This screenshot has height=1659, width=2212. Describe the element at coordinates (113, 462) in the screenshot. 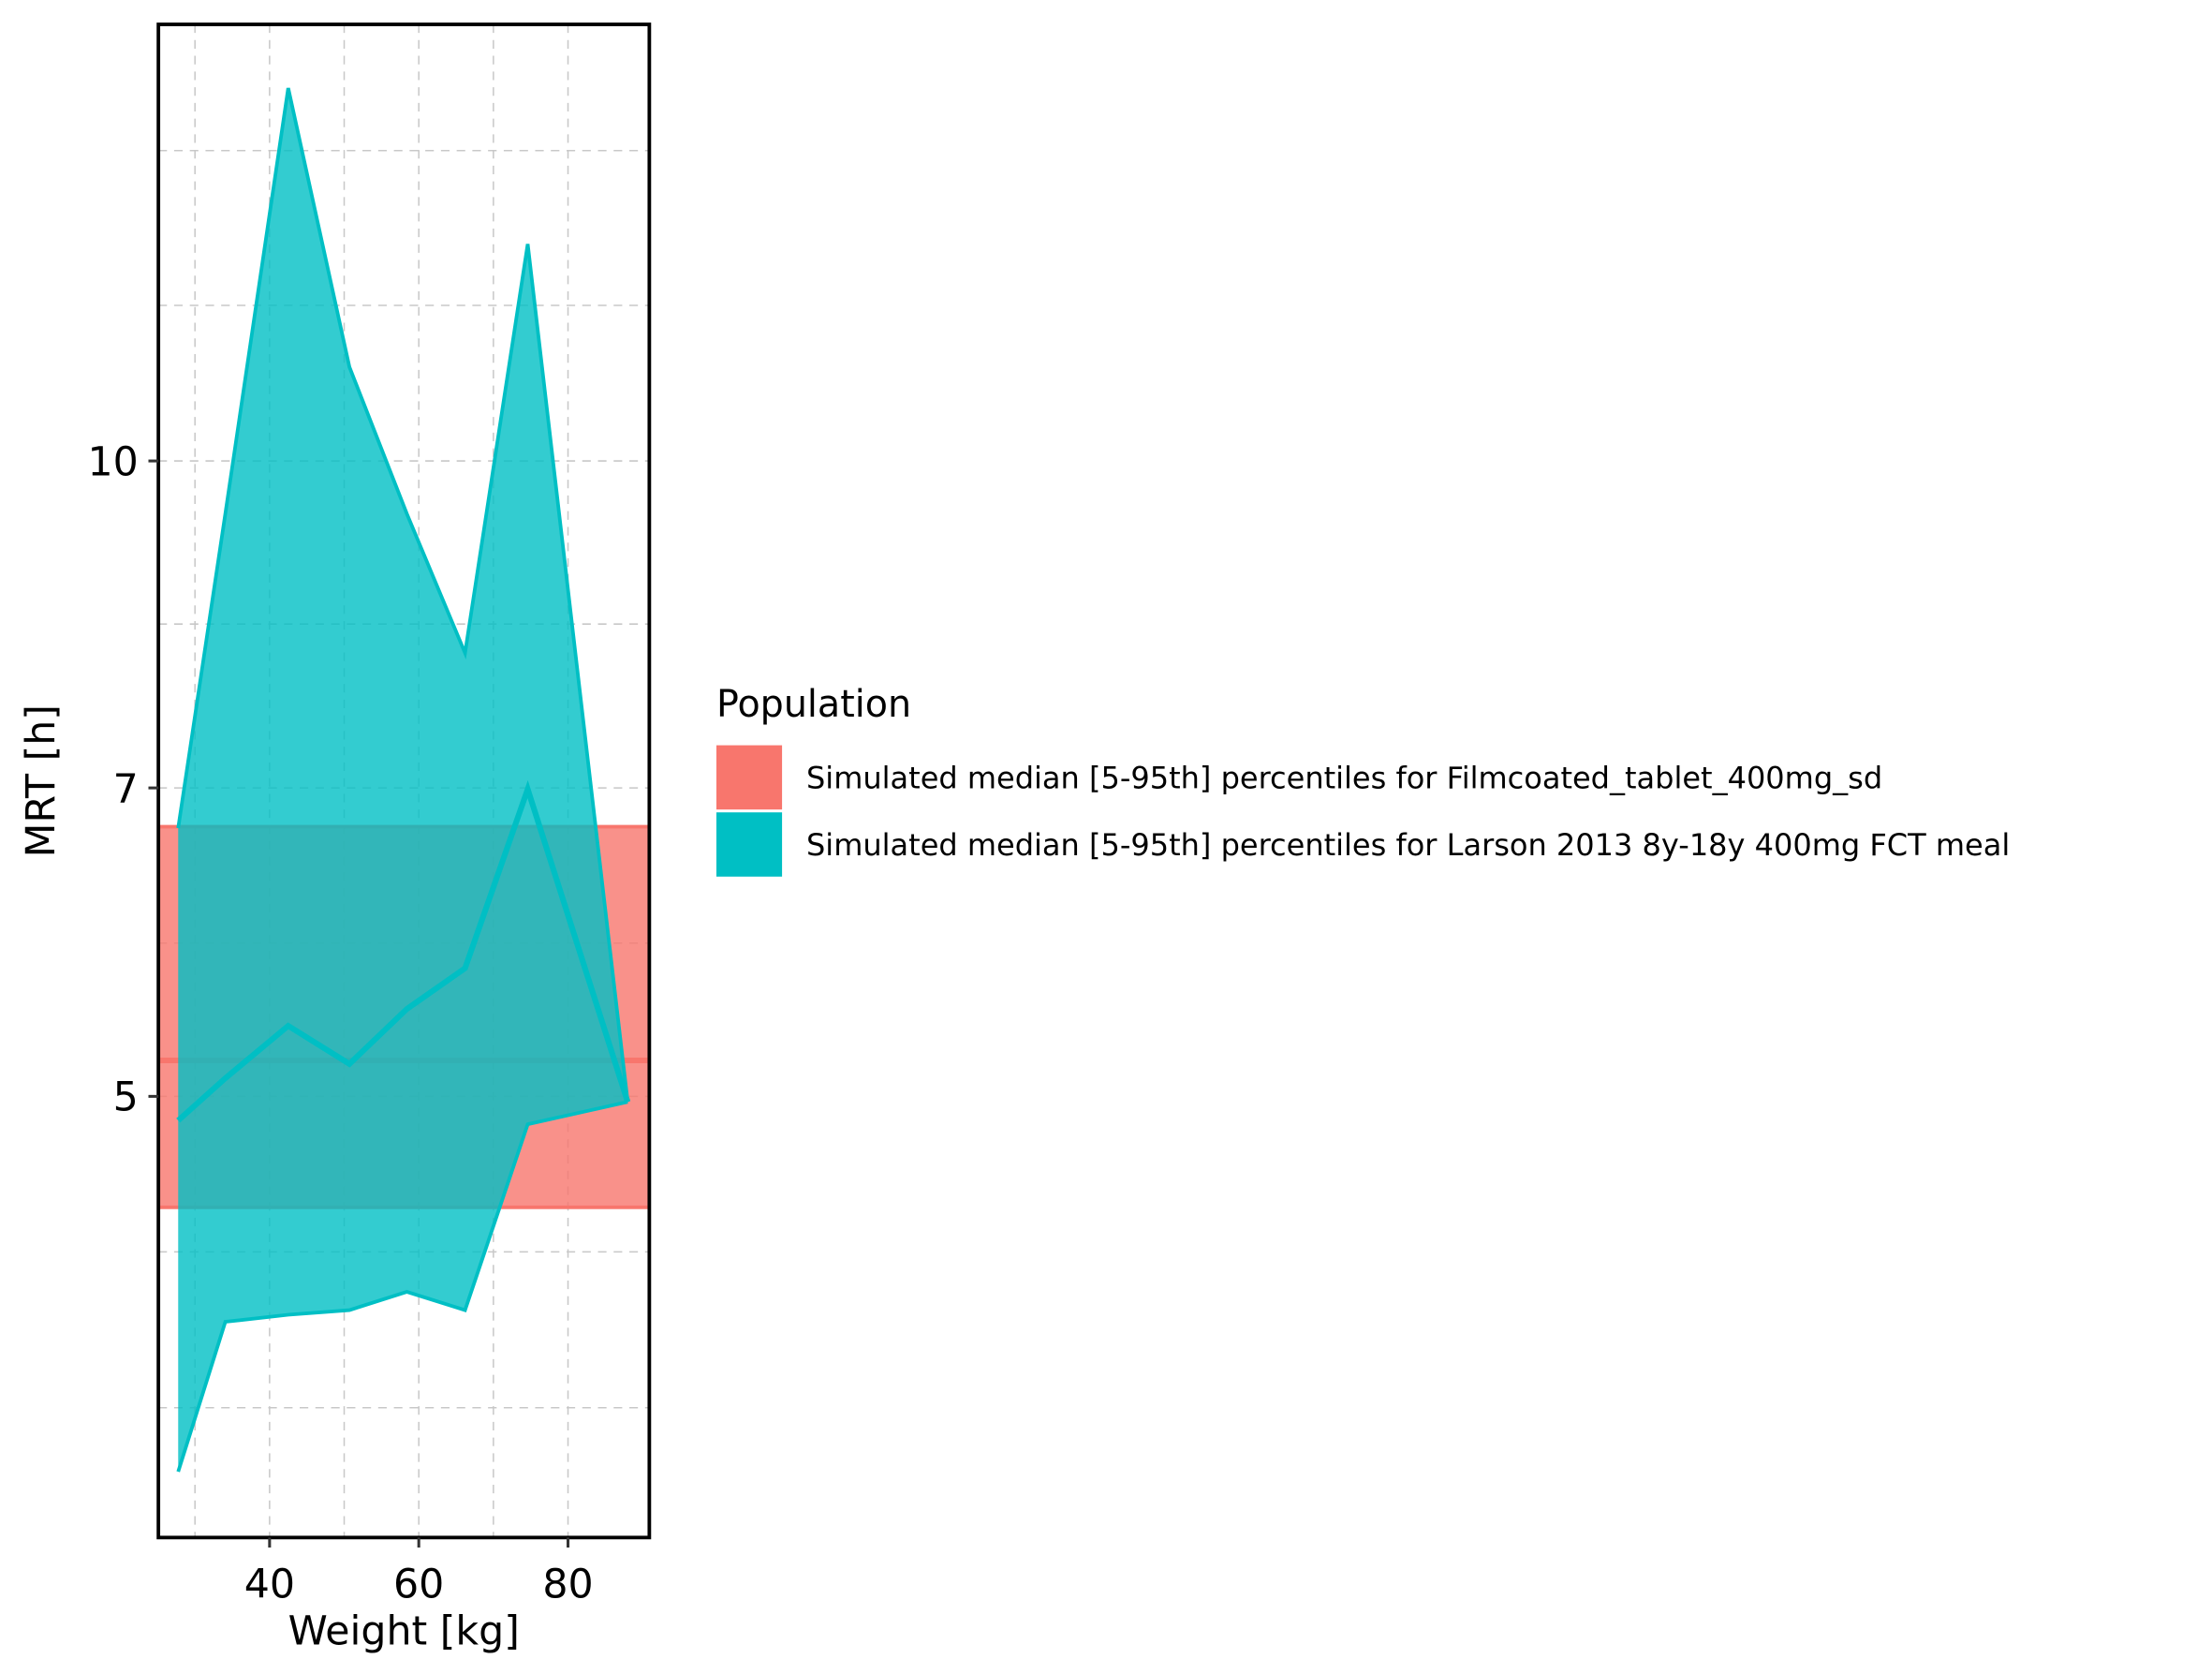

I see `y-tick-label: 10` at that location.